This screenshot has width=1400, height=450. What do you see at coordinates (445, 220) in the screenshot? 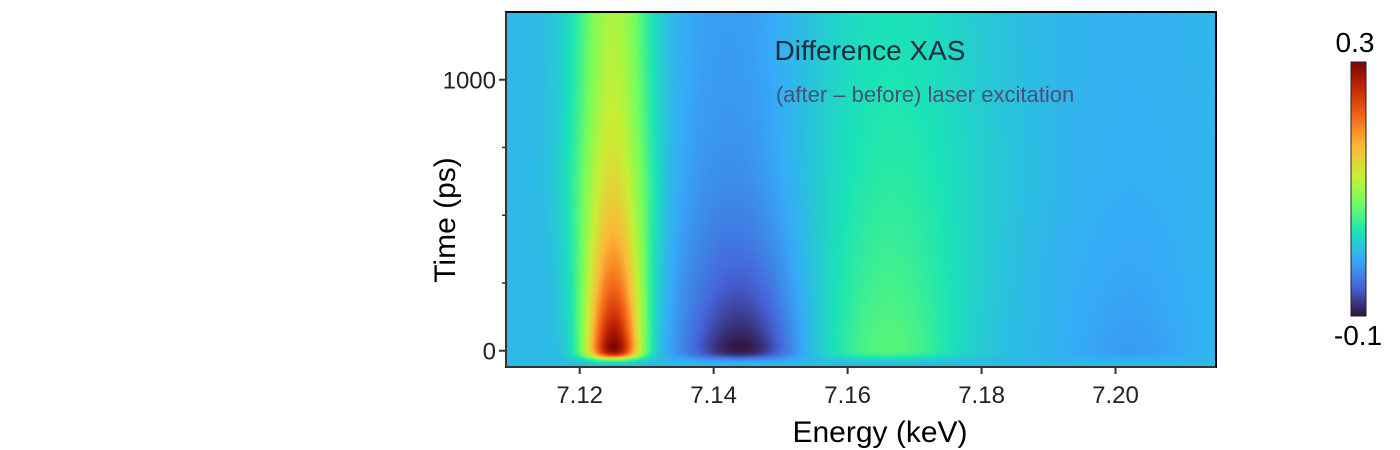
I see `y-axis-label: Time (ps)` at bounding box center [445, 220].